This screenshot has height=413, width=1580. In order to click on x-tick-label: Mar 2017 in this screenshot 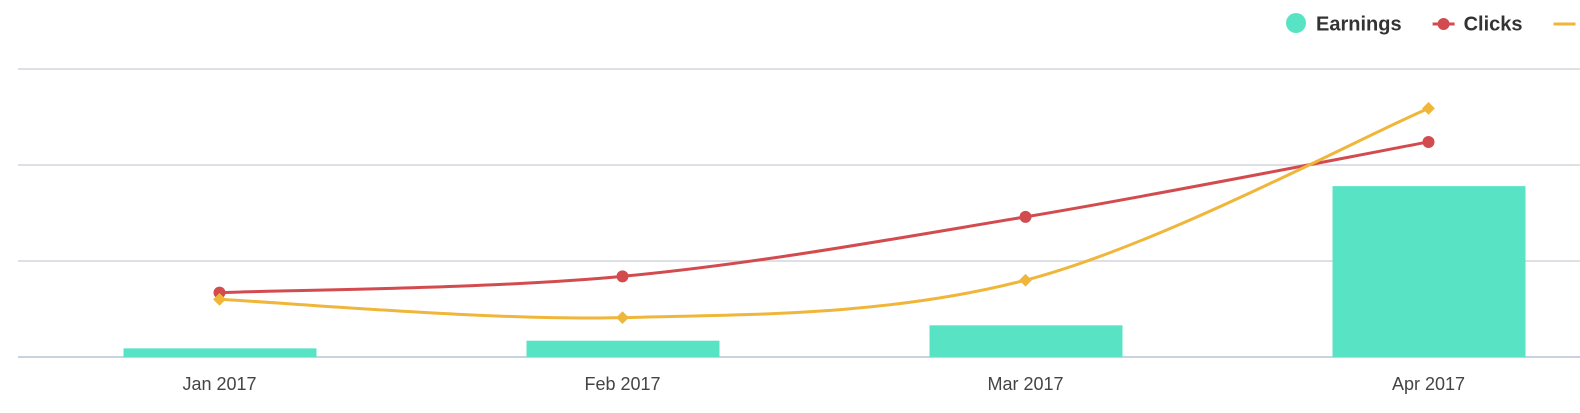, I will do `click(1025, 384)`.